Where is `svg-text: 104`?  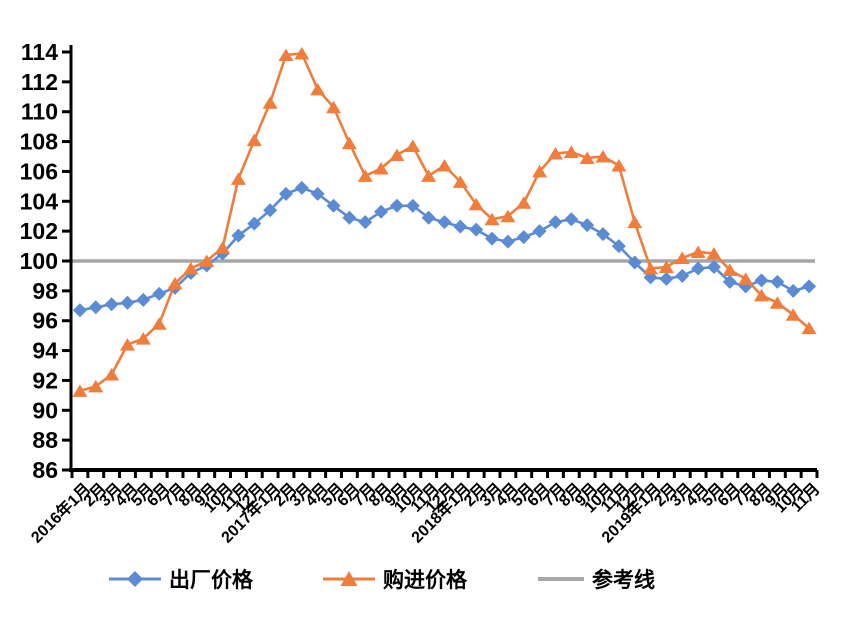
svg-text: 104 is located at coordinates (39, 201).